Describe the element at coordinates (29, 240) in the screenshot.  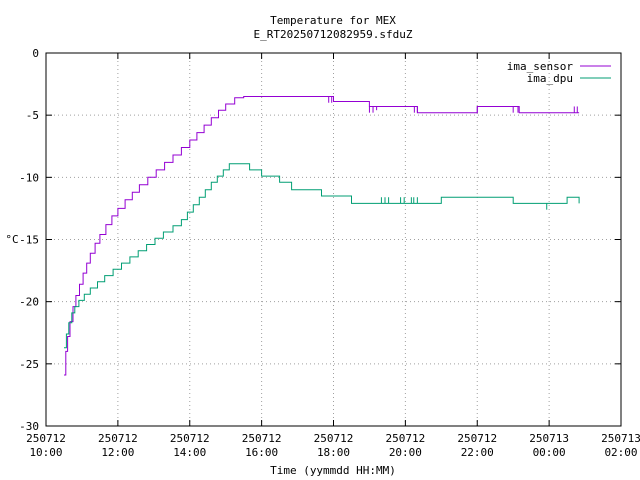
I see `y-tick-label: -15` at that location.